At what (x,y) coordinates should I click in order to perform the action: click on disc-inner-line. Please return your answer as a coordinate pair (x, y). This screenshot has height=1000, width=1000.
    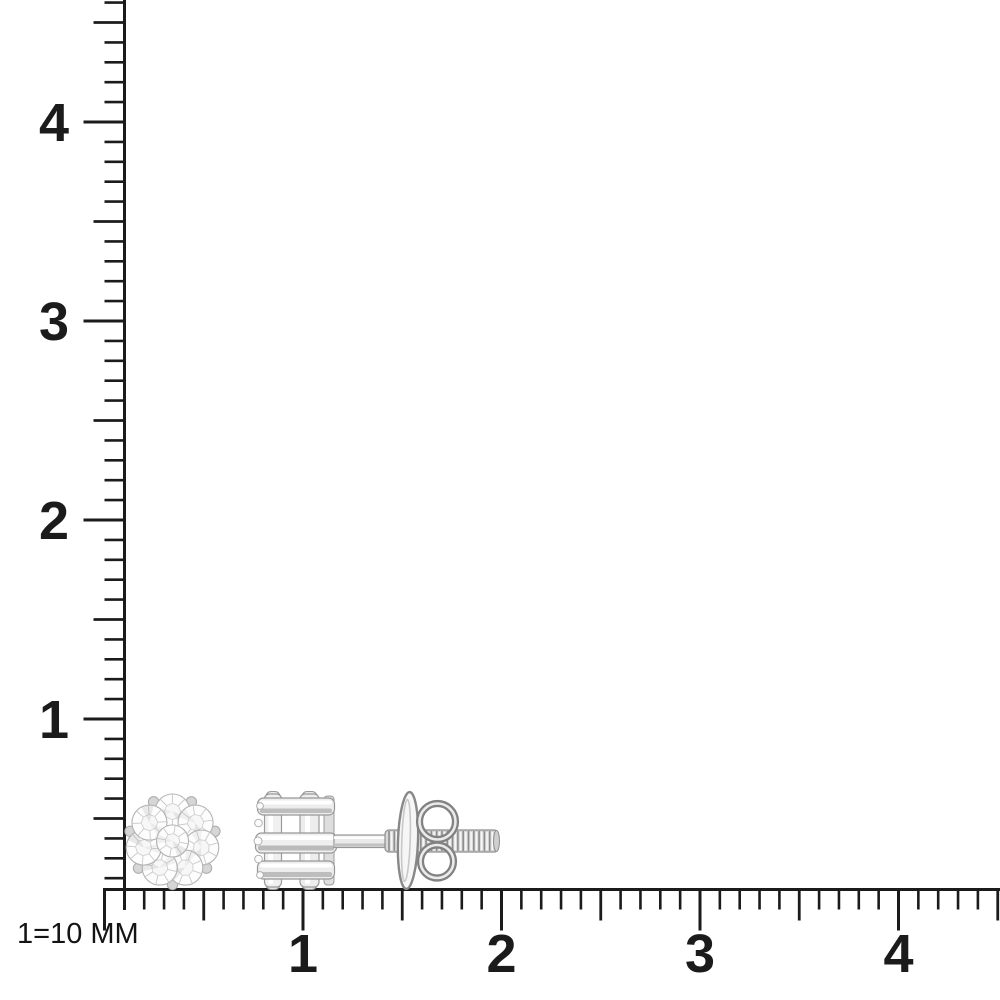
    Looking at the image, I should click on (406, 840).